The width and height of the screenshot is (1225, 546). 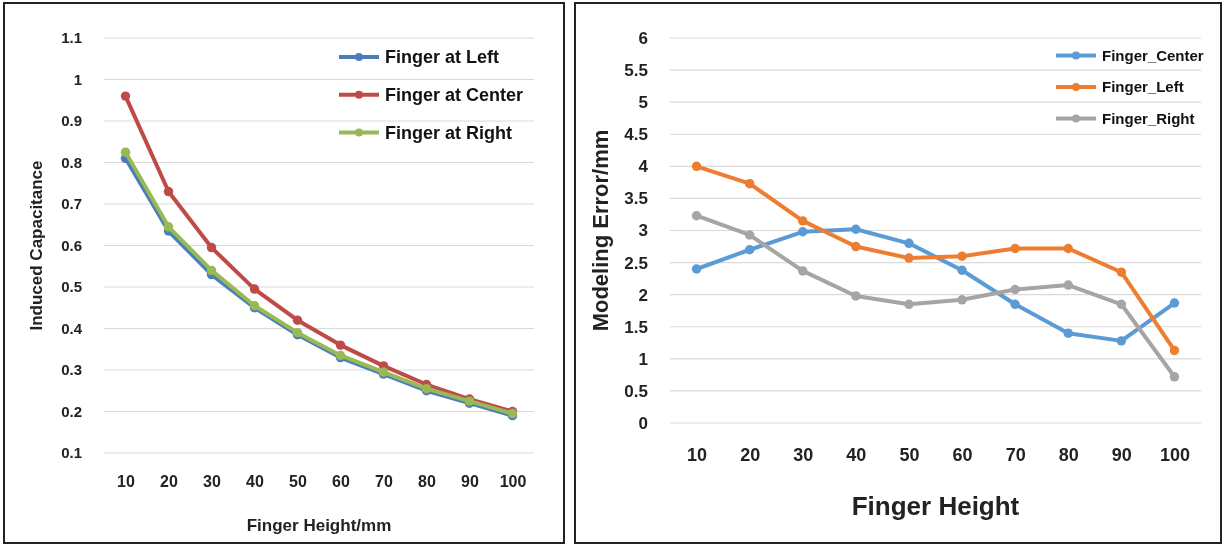 I want to click on legend-label: Finger_Left, so click(x=1143, y=87).